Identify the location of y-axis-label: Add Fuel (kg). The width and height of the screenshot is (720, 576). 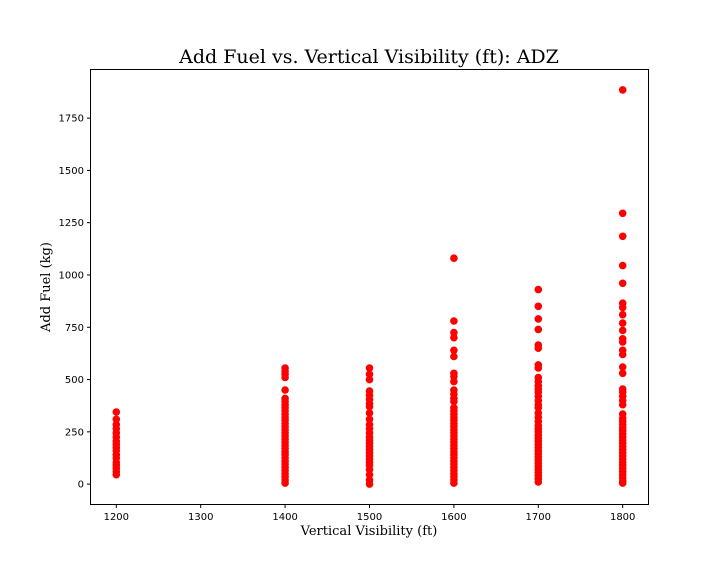
(46, 287).